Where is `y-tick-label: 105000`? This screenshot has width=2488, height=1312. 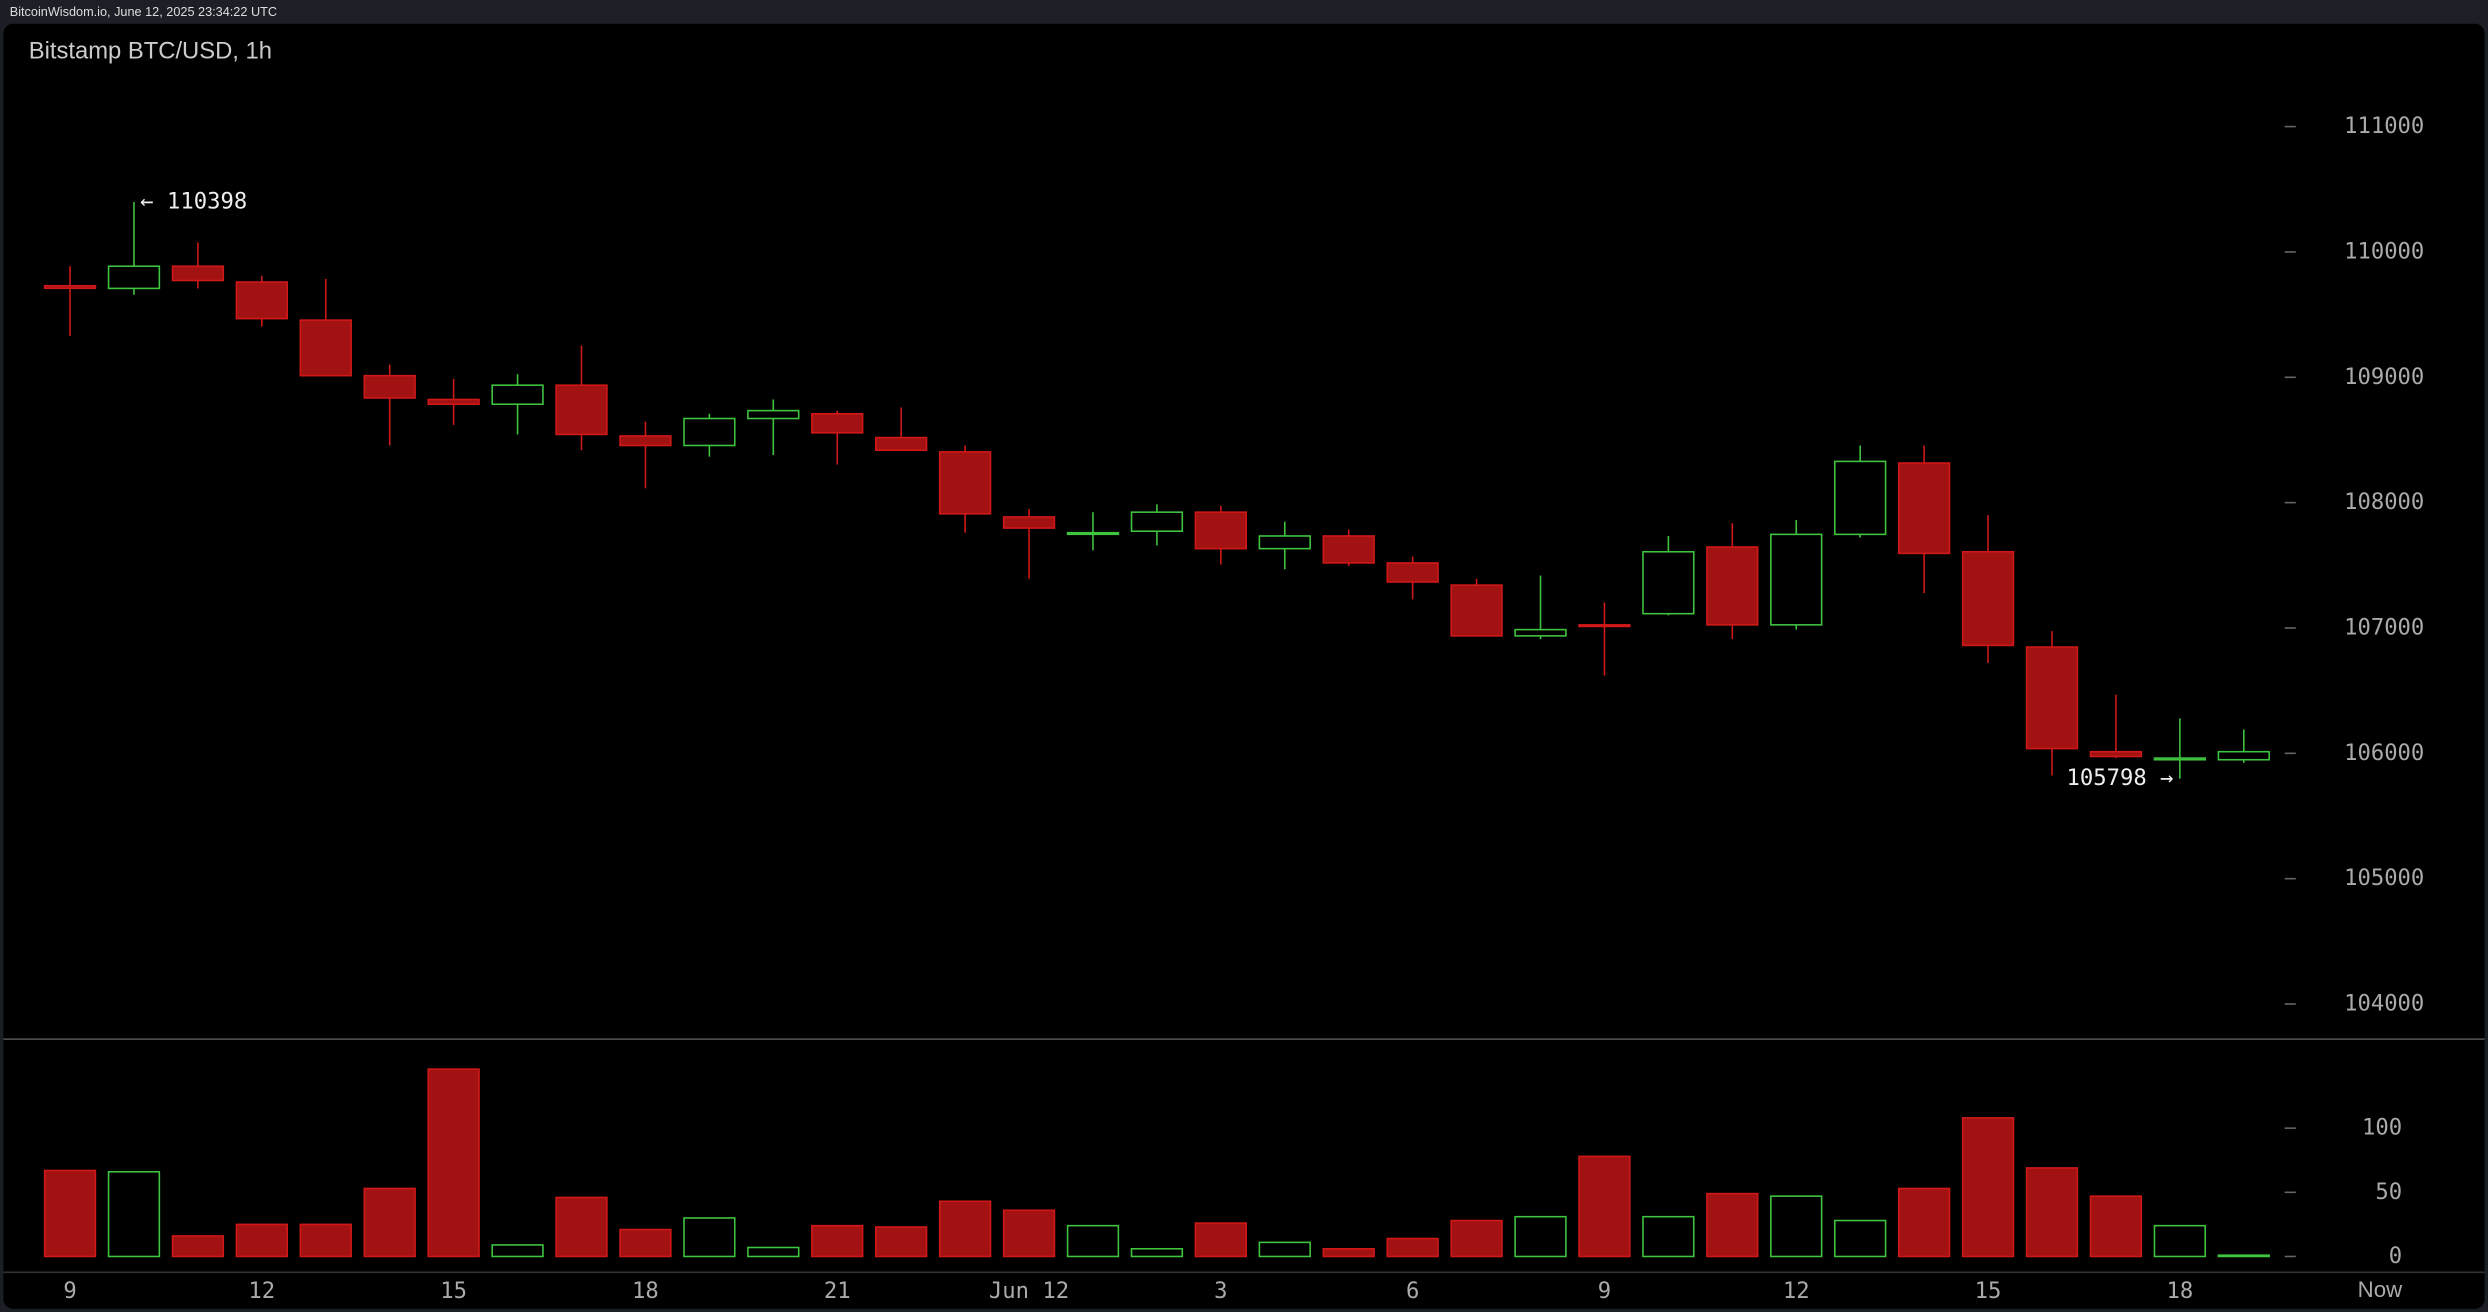 y-tick-label: 105000 is located at coordinates (2384, 878).